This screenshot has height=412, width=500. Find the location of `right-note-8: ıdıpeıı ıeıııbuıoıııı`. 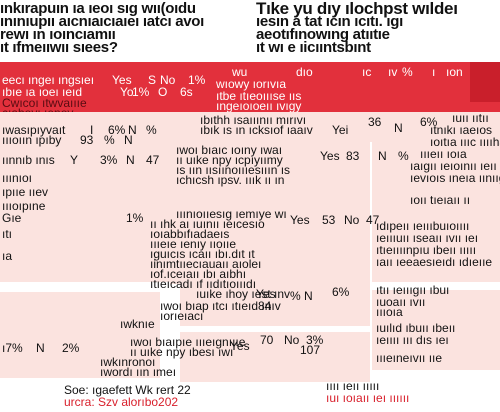

right-note-8: ıdıpeıı ıeıııbuıoıııı is located at coordinates (423, 226).